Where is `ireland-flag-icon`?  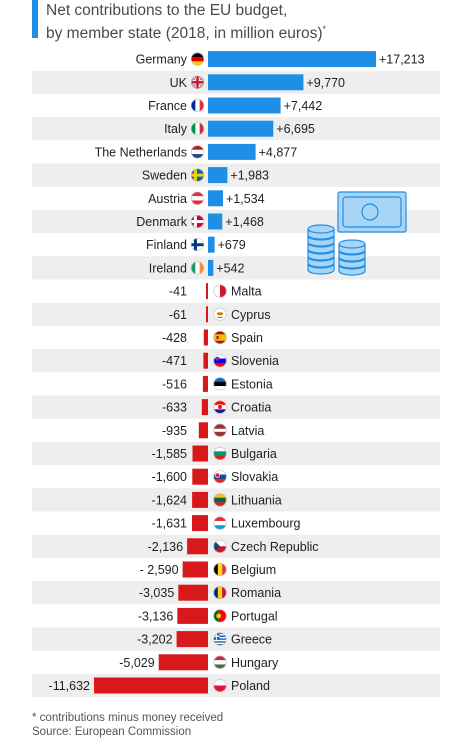 ireland-flag-icon is located at coordinates (198, 268).